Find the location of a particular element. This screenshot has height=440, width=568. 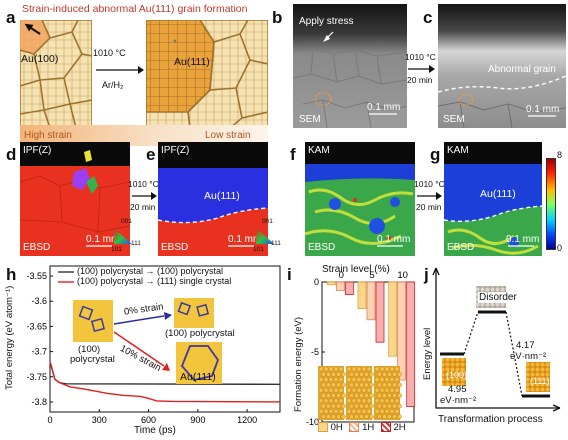

abnormal-grain-label: Abnormal grain is located at coordinates (522, 69).